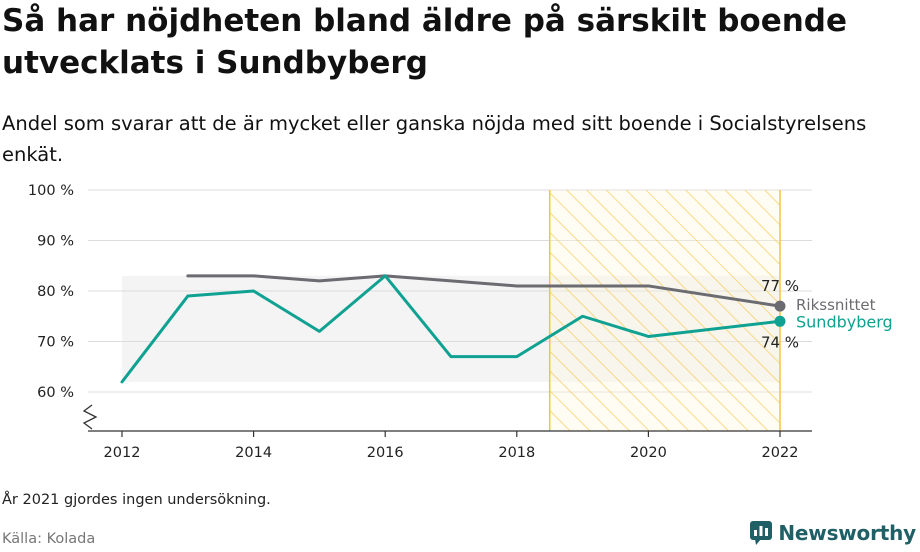 This screenshot has height=552, width=920. I want to click on y-tick-label: 90 %, so click(55, 242).